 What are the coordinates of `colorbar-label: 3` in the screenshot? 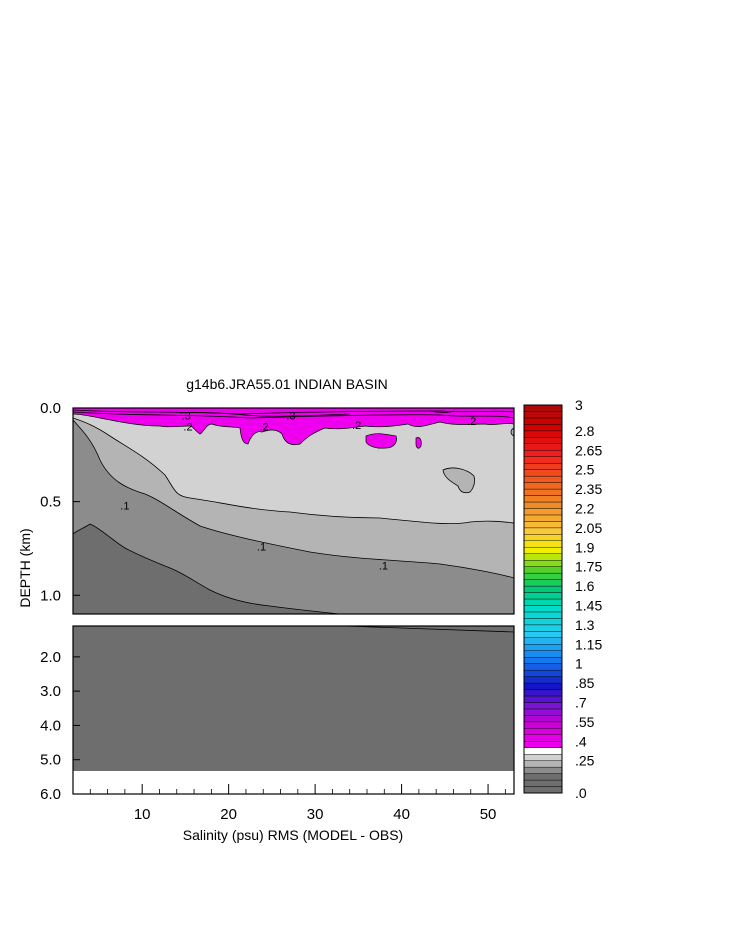 It's located at (579, 405).